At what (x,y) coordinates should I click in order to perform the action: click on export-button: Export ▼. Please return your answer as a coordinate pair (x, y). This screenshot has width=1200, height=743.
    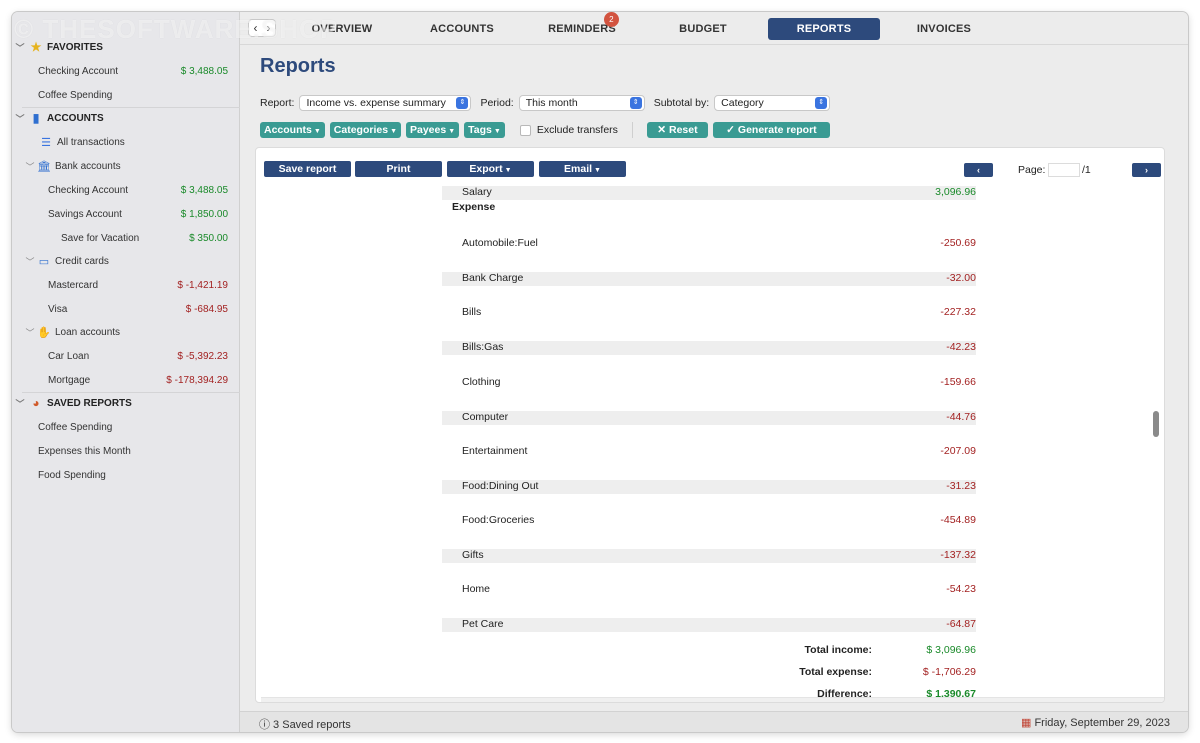
    Looking at the image, I should click on (490, 169).